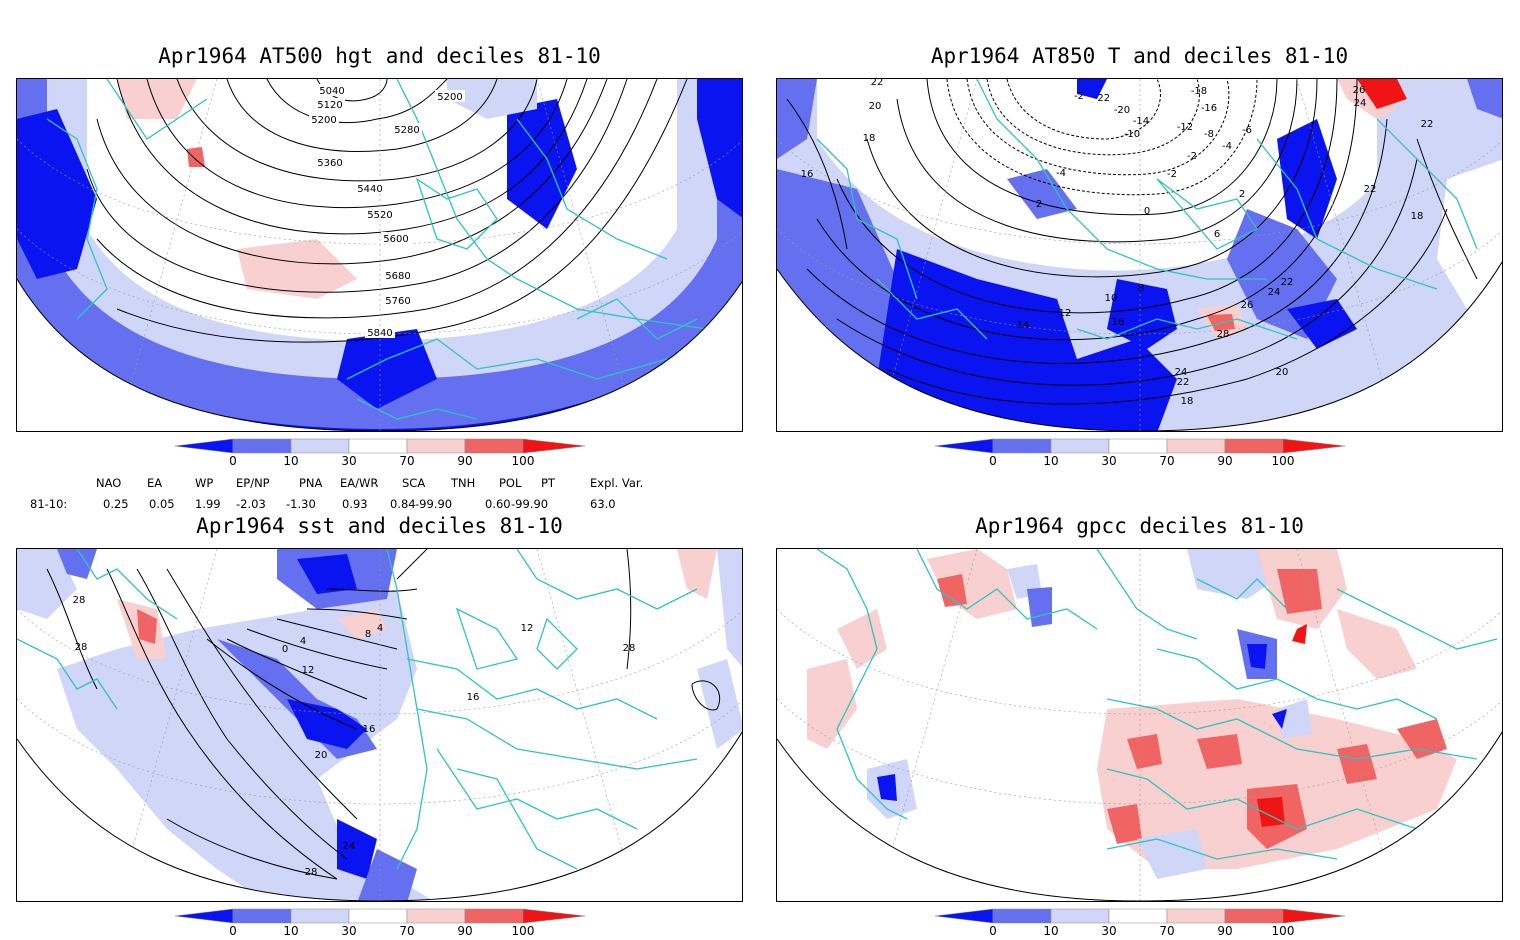  Describe the element at coordinates (116, 504) in the screenshot. I see `index-value: 0.25` at that location.